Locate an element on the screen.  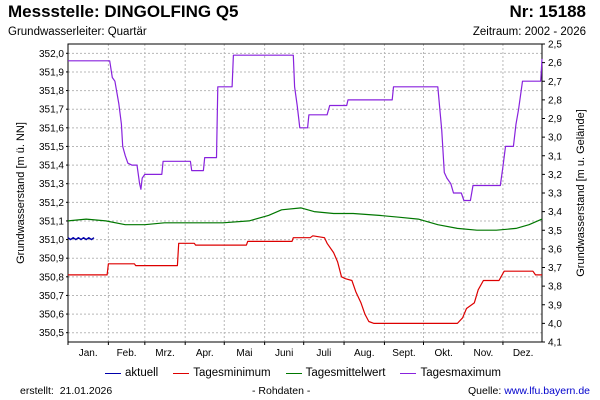
y-tick-label: 351,5 is located at coordinates (51, 147).